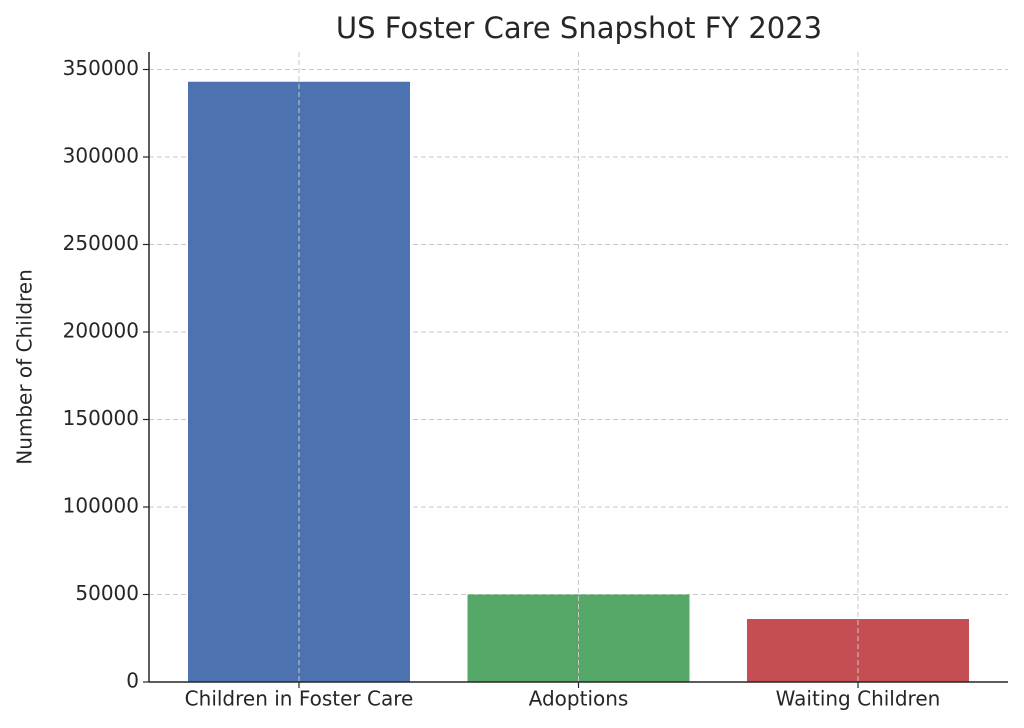  I want to click on y-tick-label: 0, so click(132, 681).